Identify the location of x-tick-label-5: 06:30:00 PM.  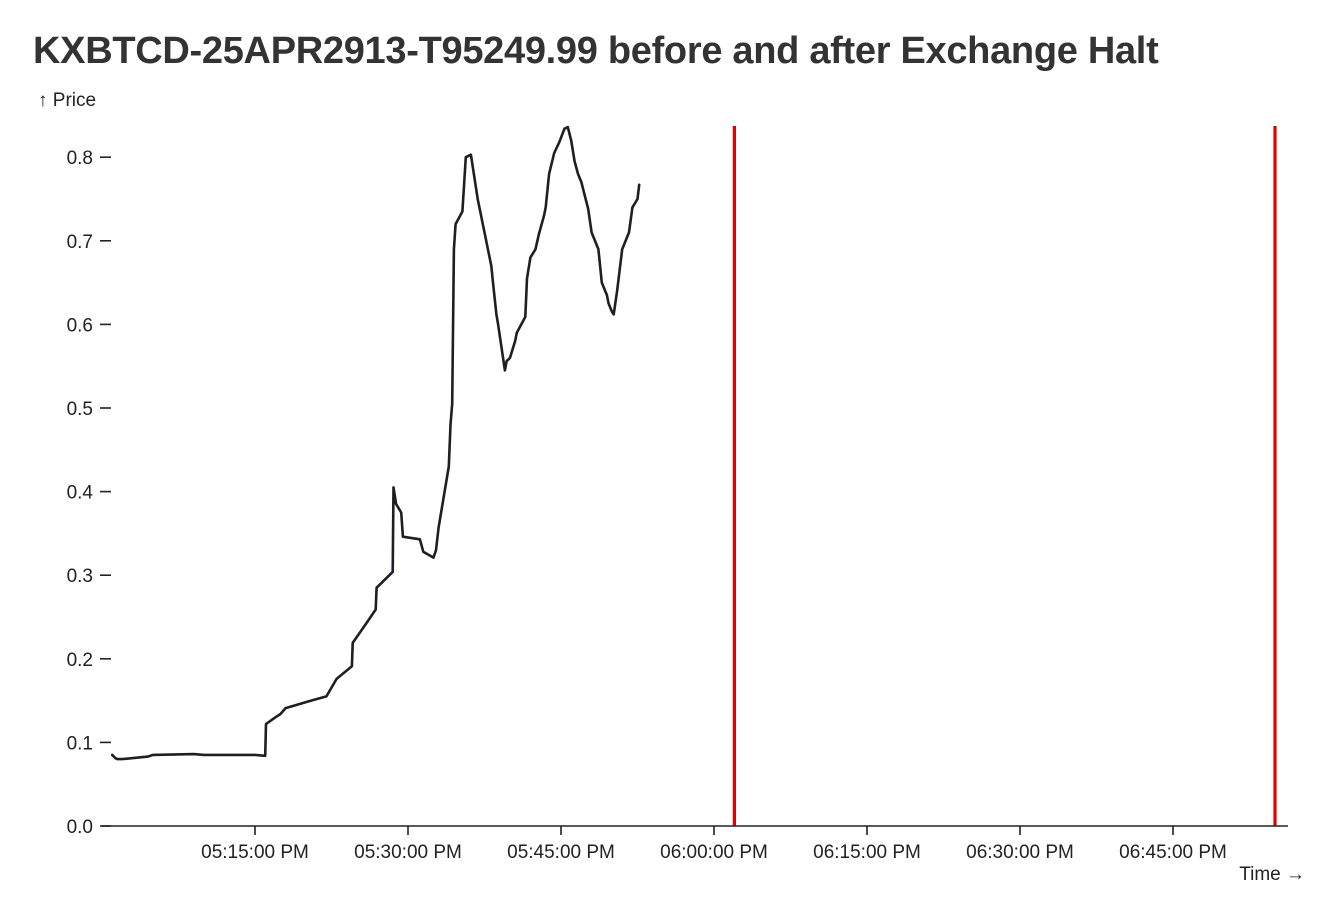
(1020, 852).